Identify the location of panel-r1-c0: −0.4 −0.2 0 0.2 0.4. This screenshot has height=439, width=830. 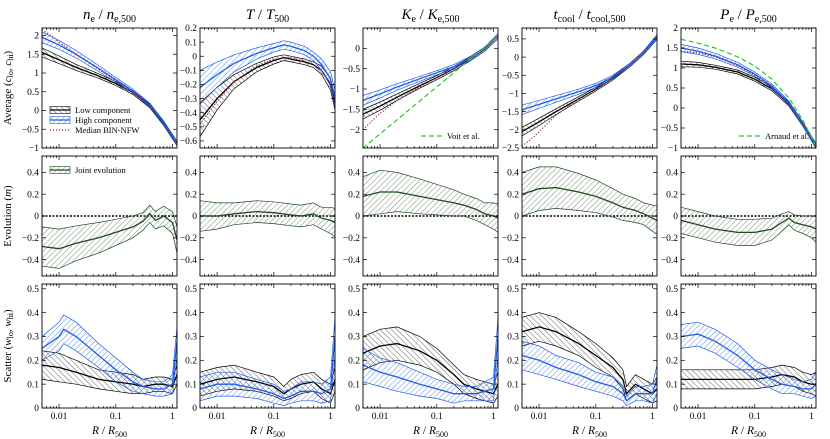
(100, 216).